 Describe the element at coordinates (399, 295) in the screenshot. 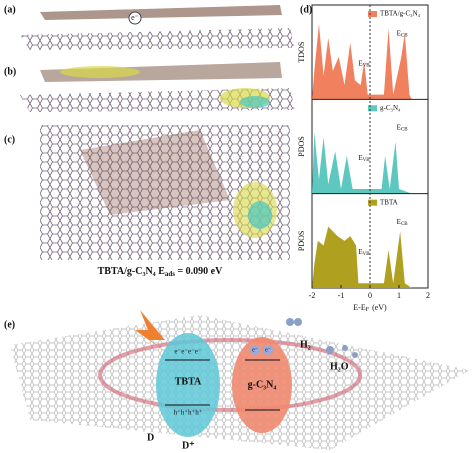

I see `x-tick-label: 1` at that location.